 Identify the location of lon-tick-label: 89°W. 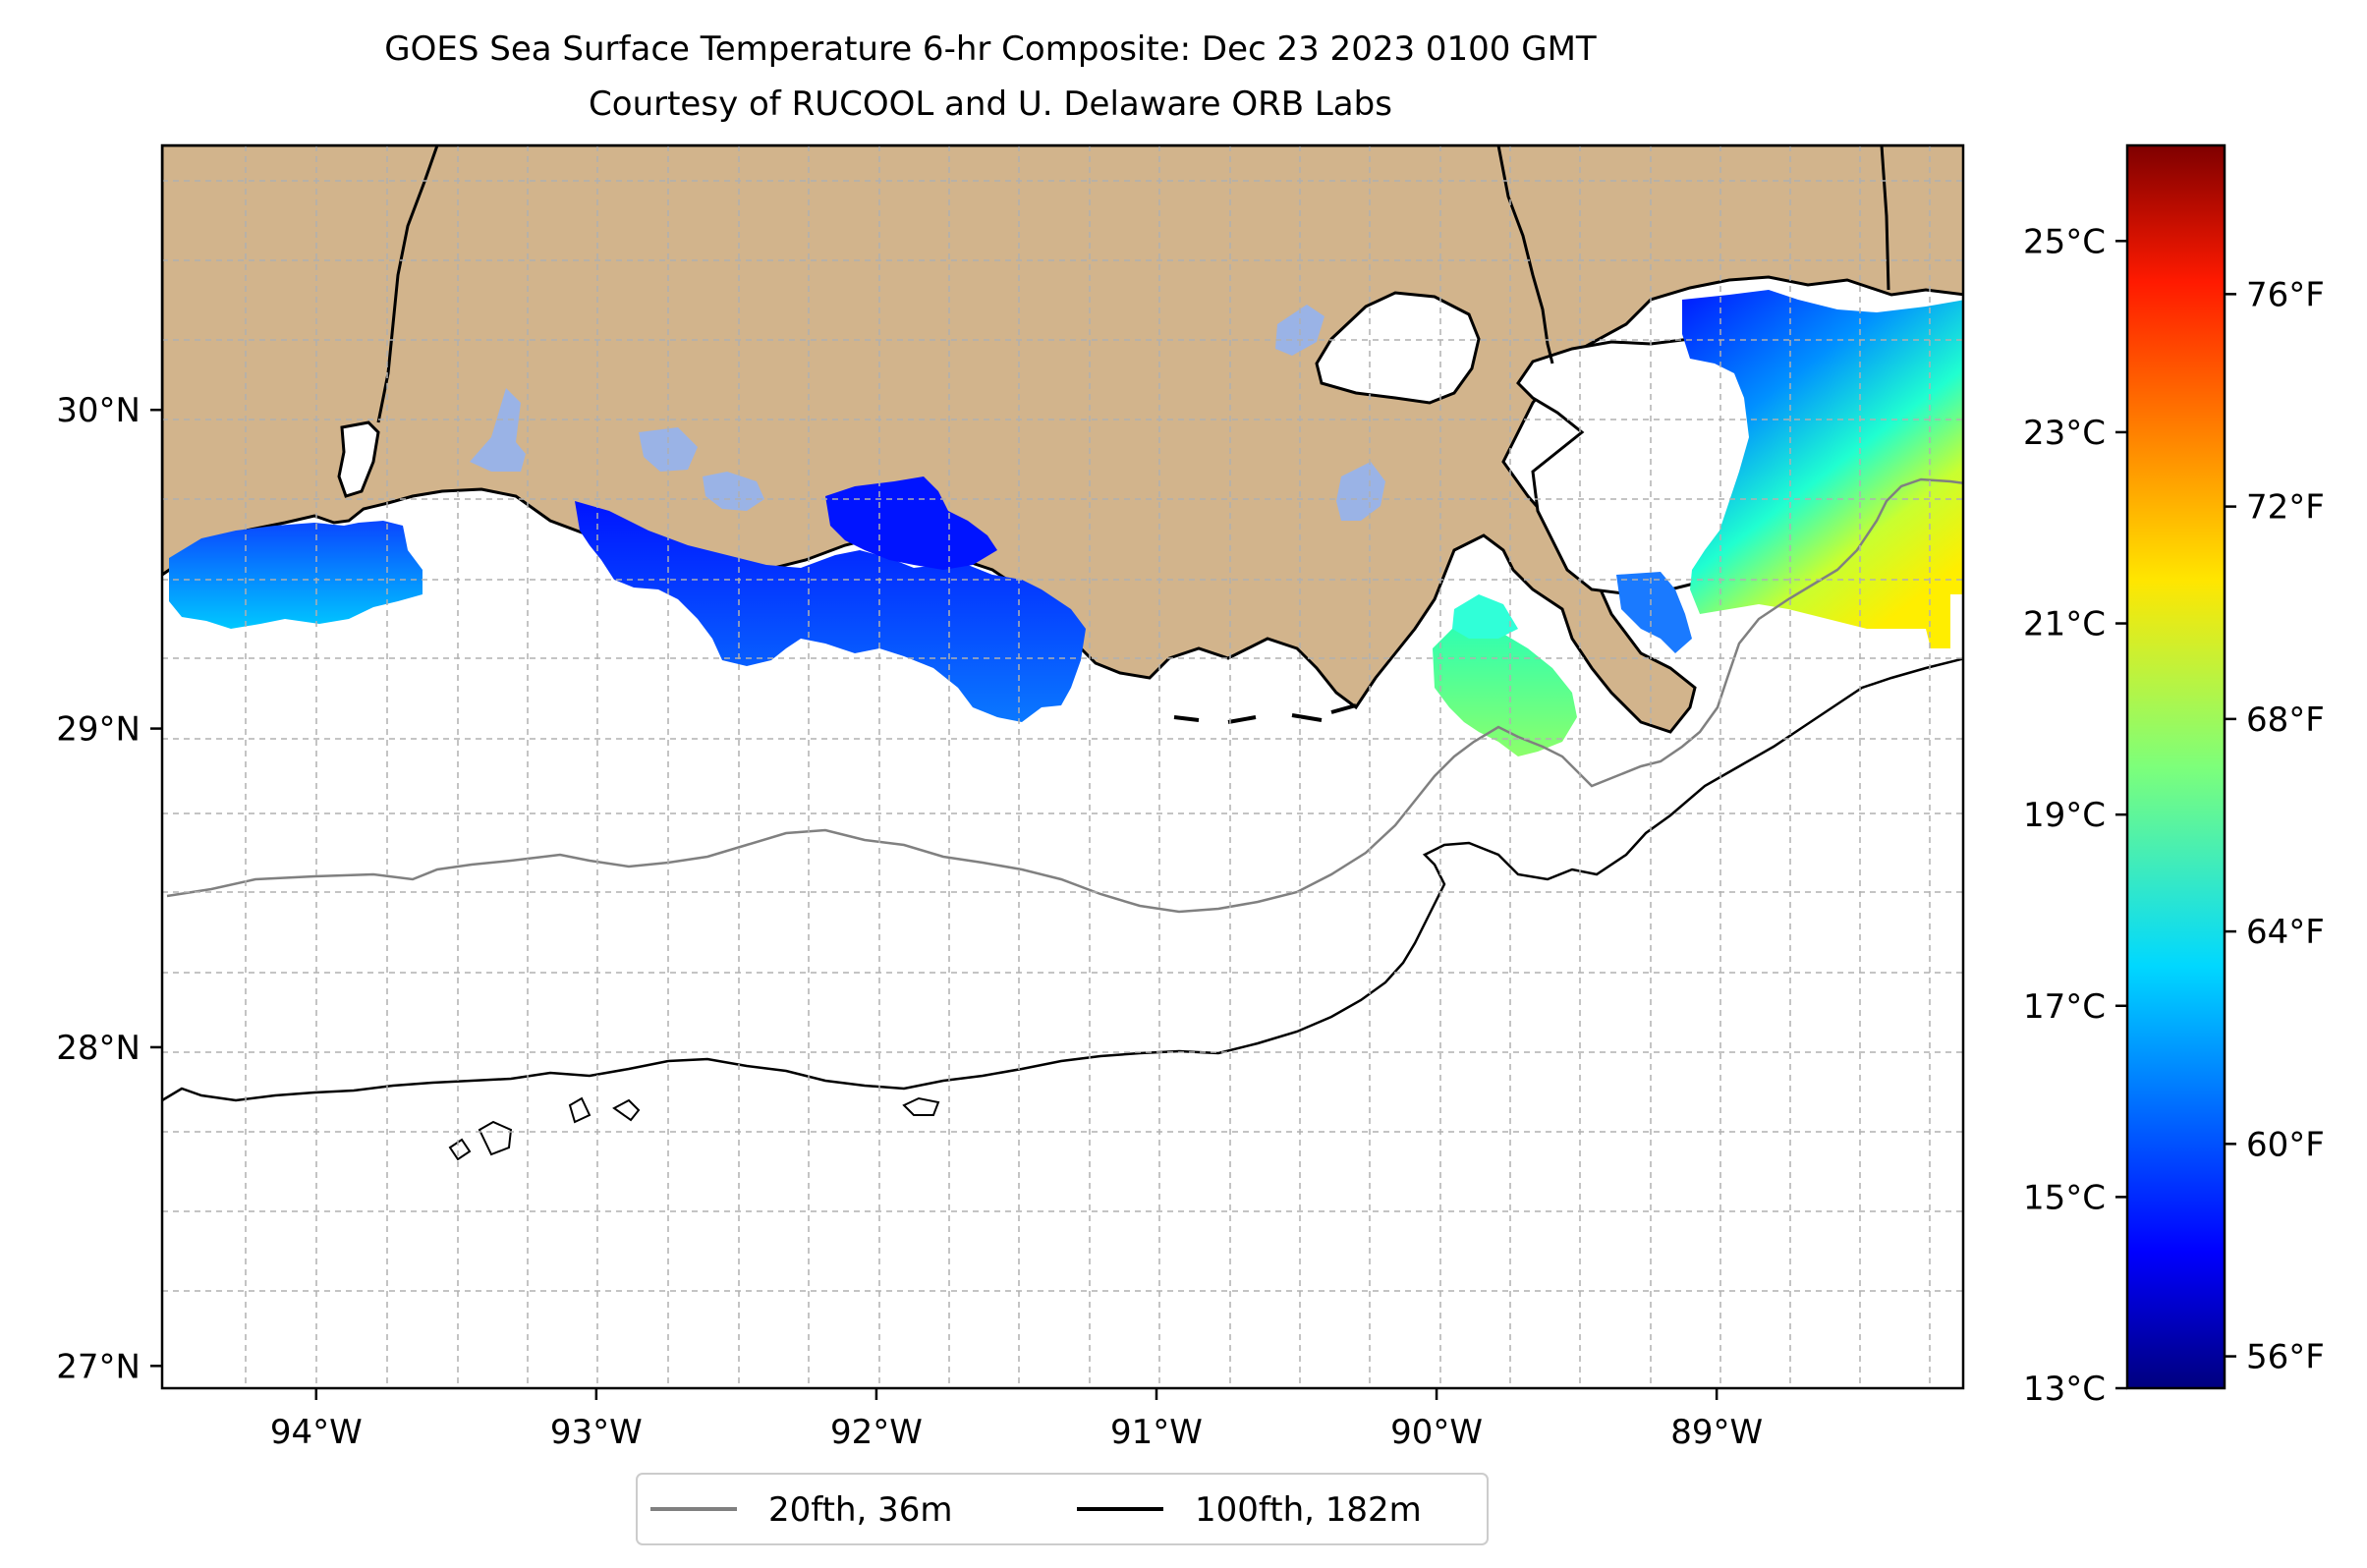
(1717, 1432).